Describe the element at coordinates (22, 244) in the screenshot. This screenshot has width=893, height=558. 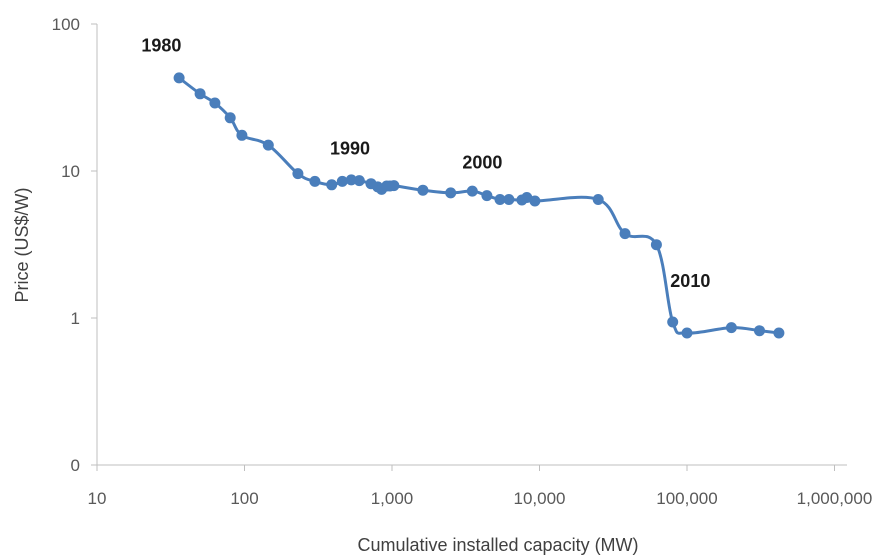
I see `y-axis-title: Price (US$/W)` at that location.